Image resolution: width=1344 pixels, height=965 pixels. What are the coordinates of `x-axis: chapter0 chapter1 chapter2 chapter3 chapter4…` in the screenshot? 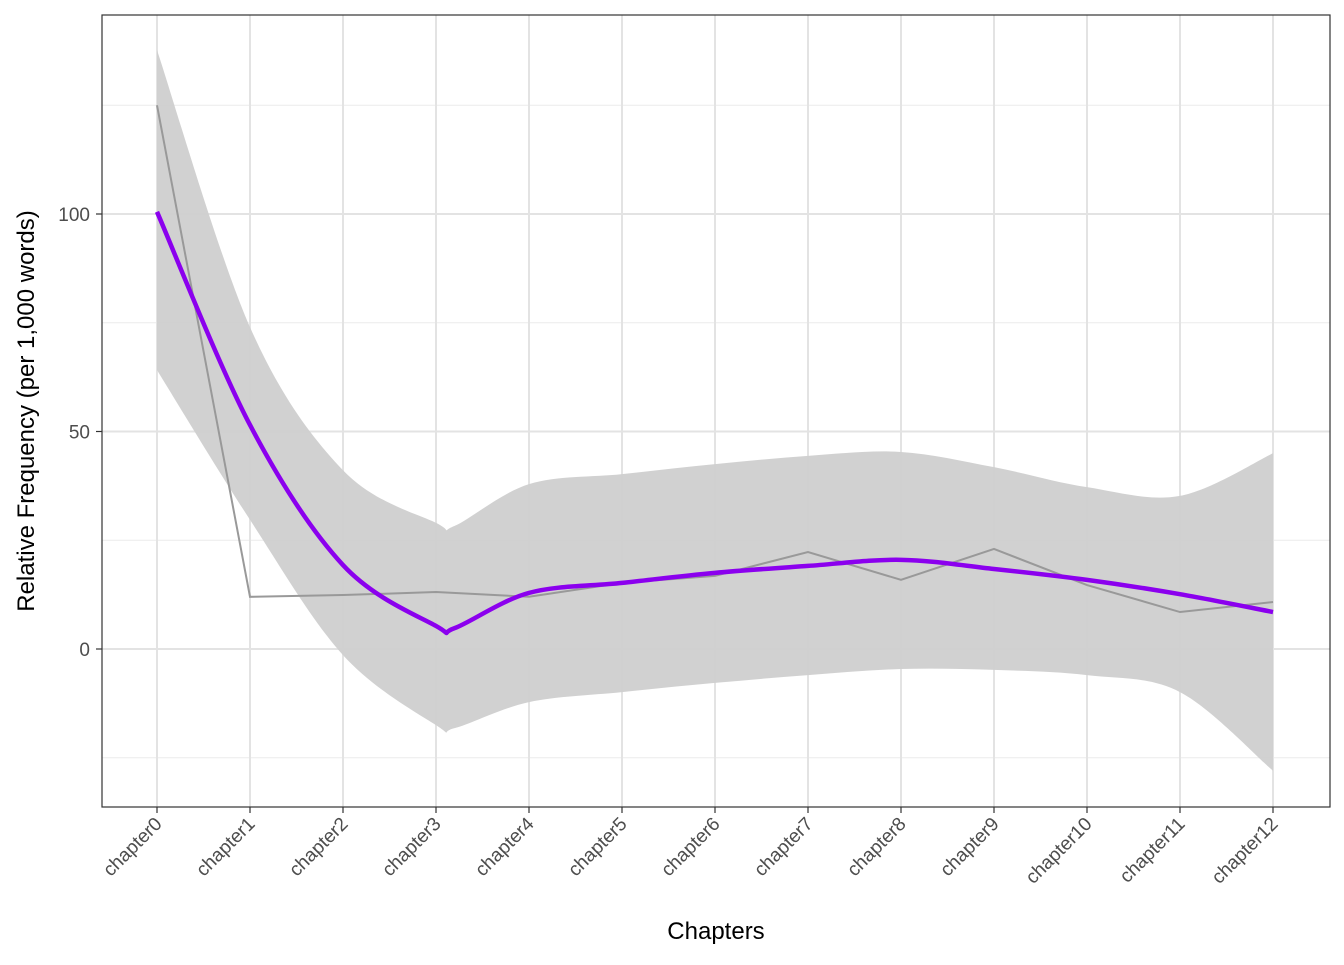 It's located at (691, 848).